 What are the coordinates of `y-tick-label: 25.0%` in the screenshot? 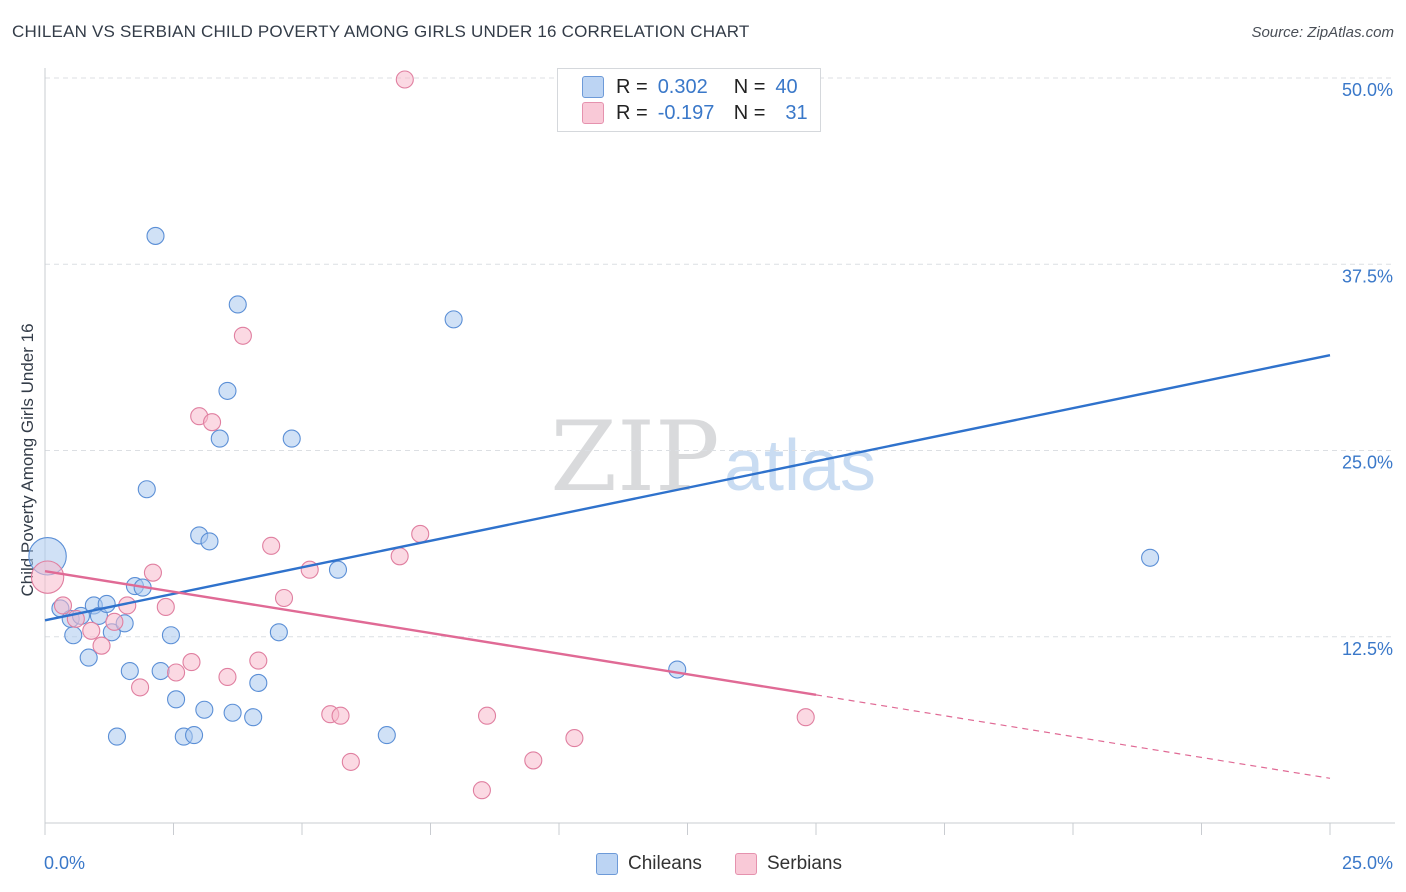 It's located at (1367, 463).